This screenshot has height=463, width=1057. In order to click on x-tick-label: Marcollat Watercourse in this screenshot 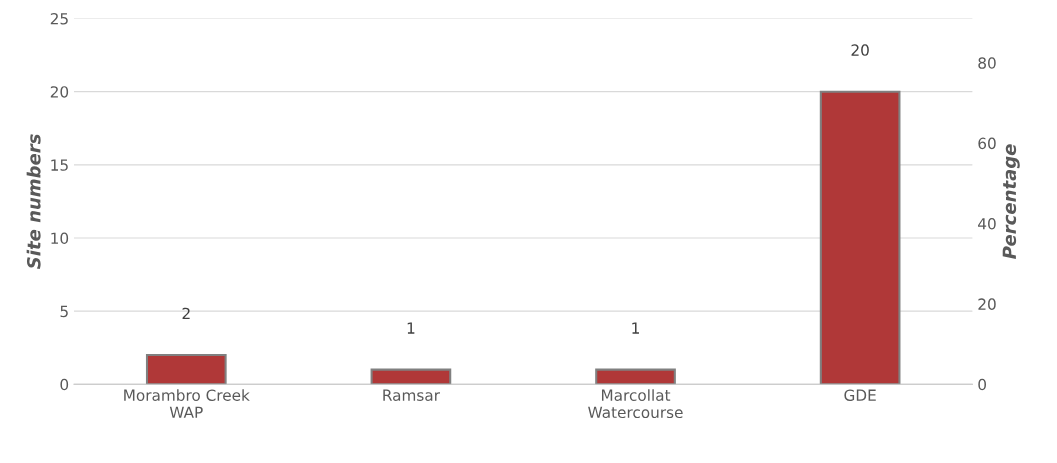, I will do `click(635, 404)`.